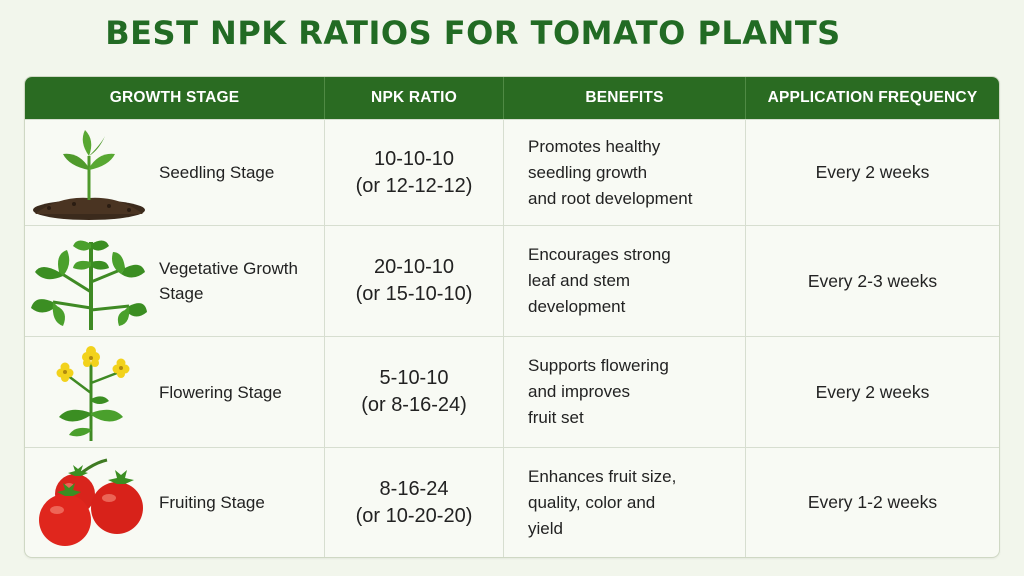  I want to click on stage-cell: Fruiting Stage, so click(175, 502).